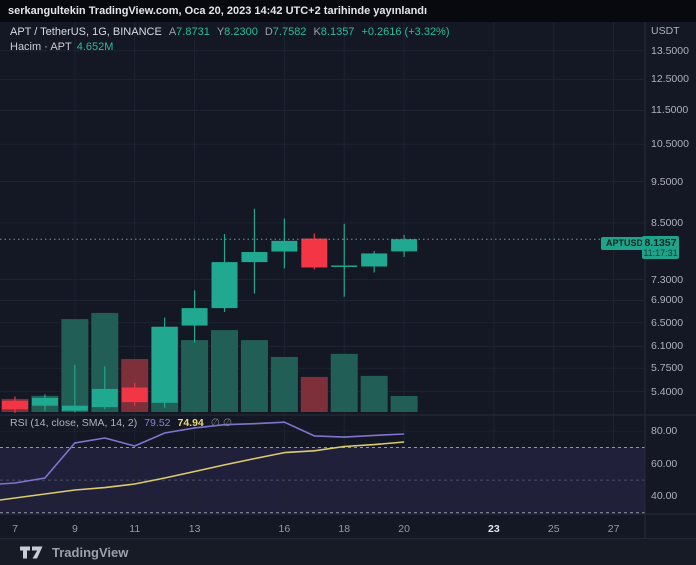 The width and height of the screenshot is (696, 565). I want to click on rsi-axis-tick: 40.00, so click(664, 496).